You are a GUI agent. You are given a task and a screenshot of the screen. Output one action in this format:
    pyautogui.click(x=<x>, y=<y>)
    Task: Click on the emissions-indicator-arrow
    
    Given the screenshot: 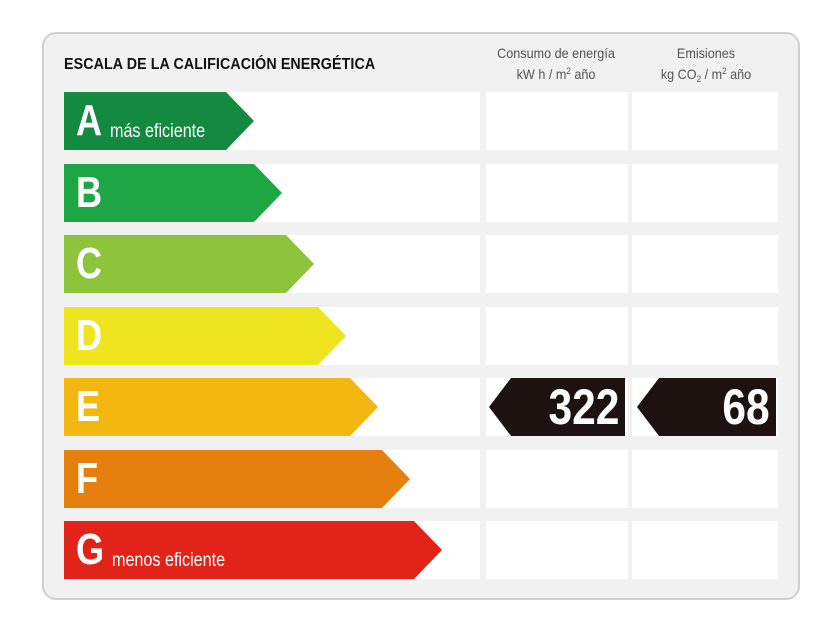 What is the action you would take?
    pyautogui.click(x=706, y=407)
    